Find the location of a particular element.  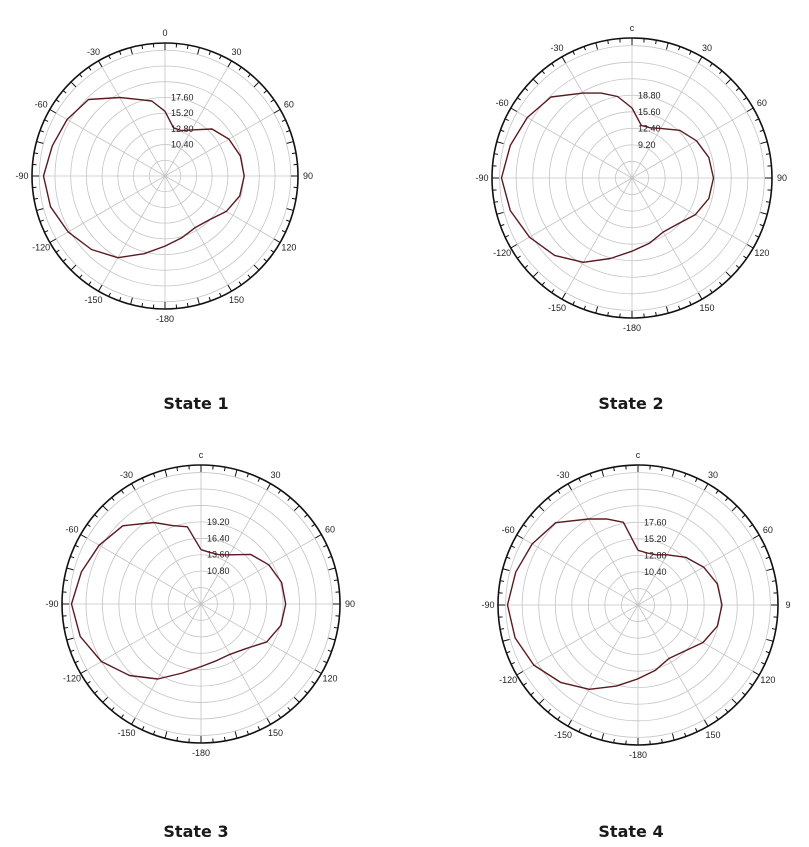

ring-label: 18.80 is located at coordinates (649, 95).